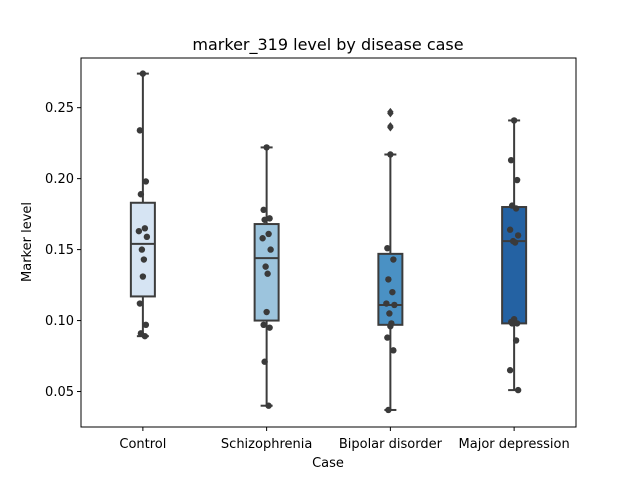 Image resolution: width=640 pixels, height=484 pixels. What do you see at coordinates (59, 321) in the screenshot?
I see `y-tick-label: 0.10` at bounding box center [59, 321].